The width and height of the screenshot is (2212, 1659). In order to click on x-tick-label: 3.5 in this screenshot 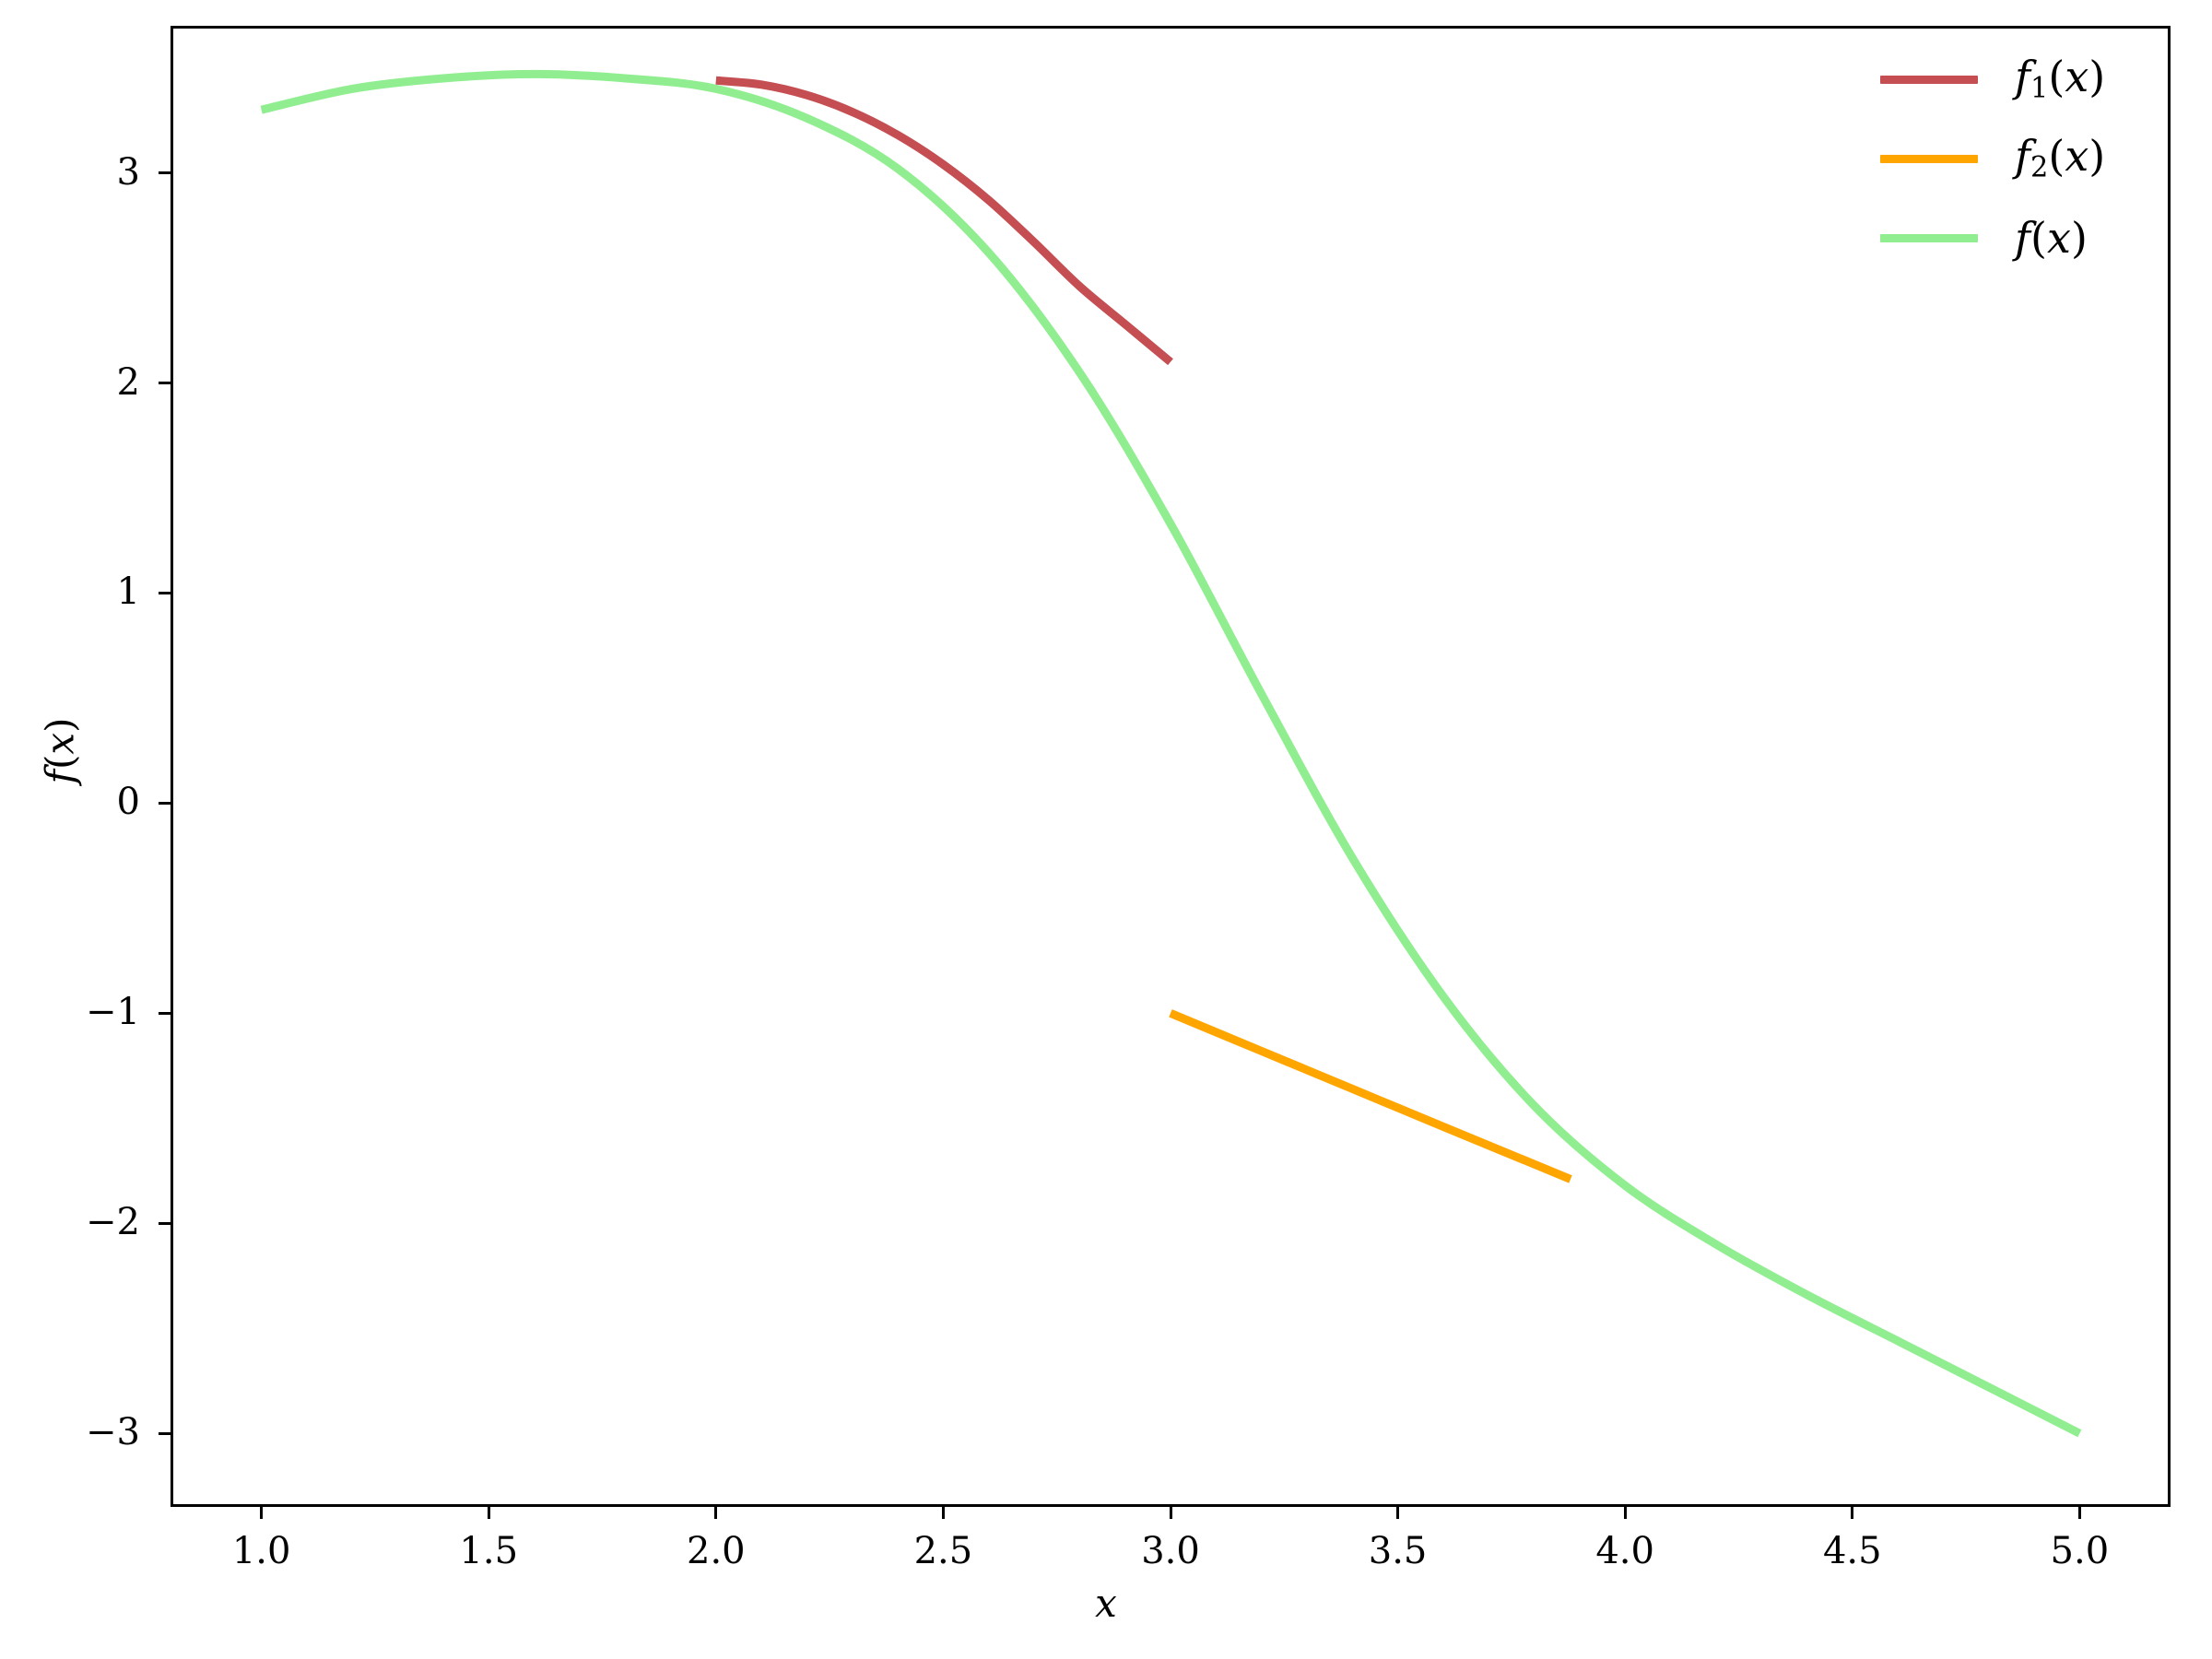, I will do `click(1398, 1551)`.